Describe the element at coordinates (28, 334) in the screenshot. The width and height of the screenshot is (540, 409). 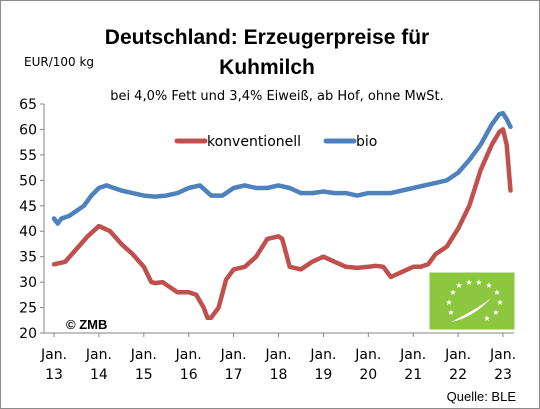
I see `y-tick-label: 20` at that location.